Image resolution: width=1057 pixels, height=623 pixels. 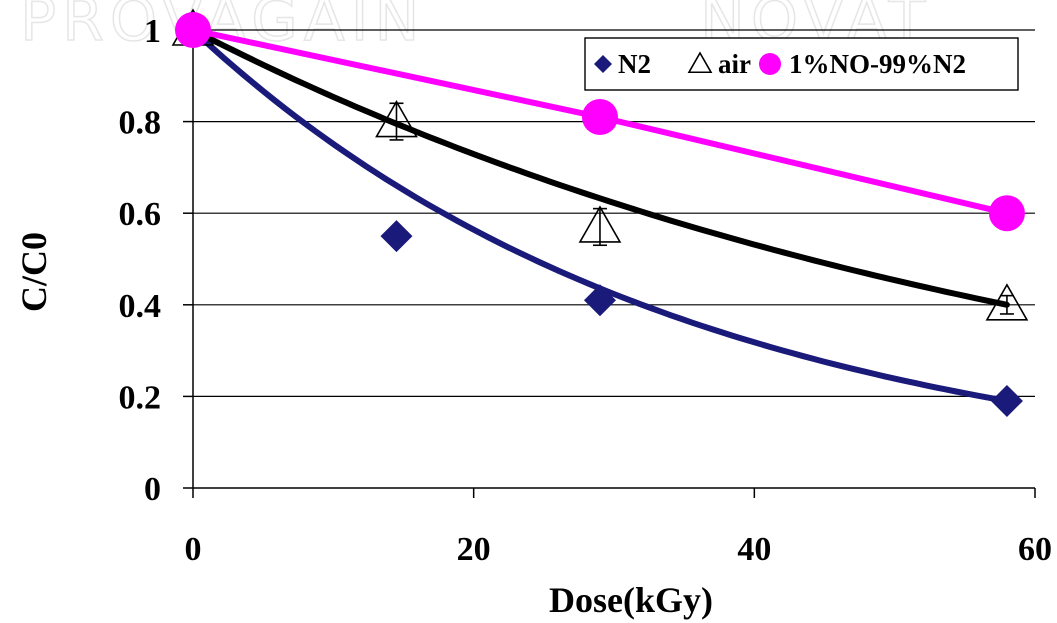 I want to click on legend-label-2: 1%NO-99%N2, so click(x=877, y=64).